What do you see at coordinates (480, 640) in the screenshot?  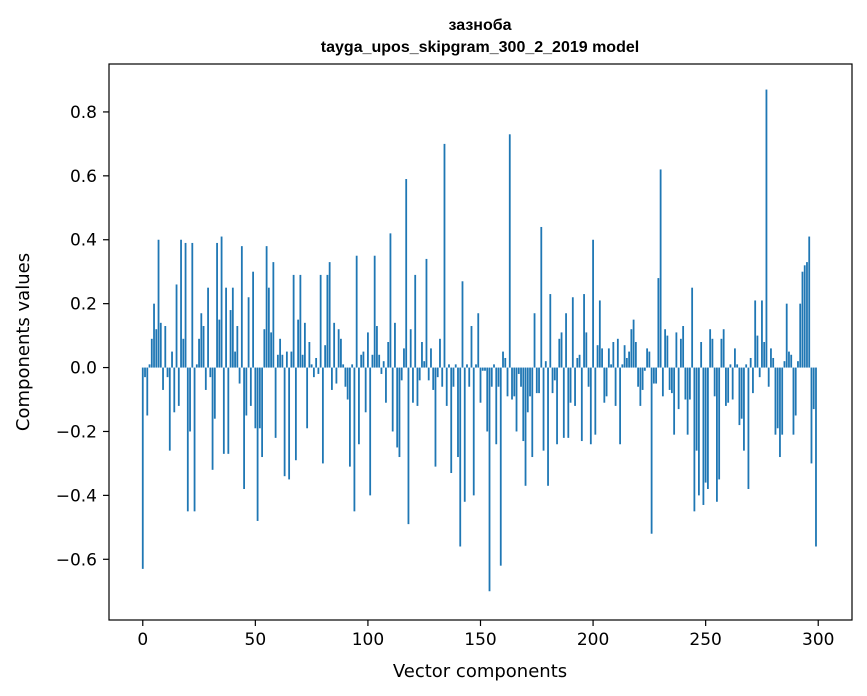 I see `x-tick-label: 150` at bounding box center [480, 640].